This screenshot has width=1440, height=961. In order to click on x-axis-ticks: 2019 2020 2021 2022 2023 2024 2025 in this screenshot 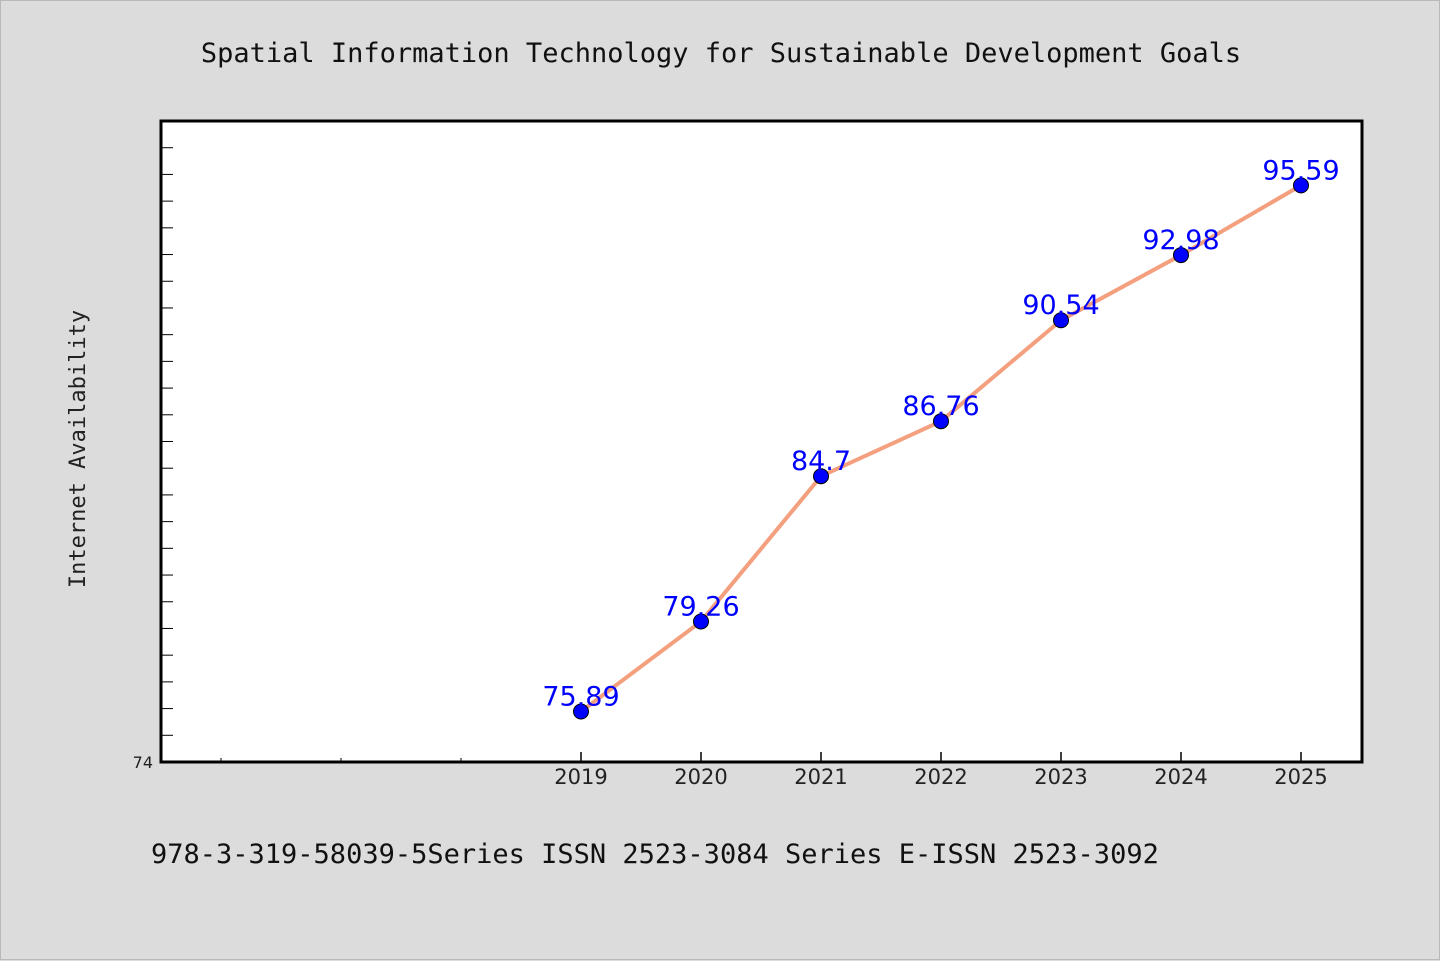, I will do `click(941, 770)`.